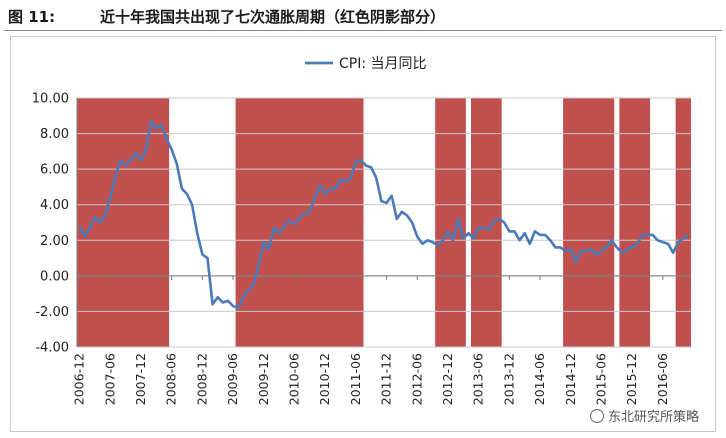  I want to click on y-tick-label: 8.00, so click(54, 134).